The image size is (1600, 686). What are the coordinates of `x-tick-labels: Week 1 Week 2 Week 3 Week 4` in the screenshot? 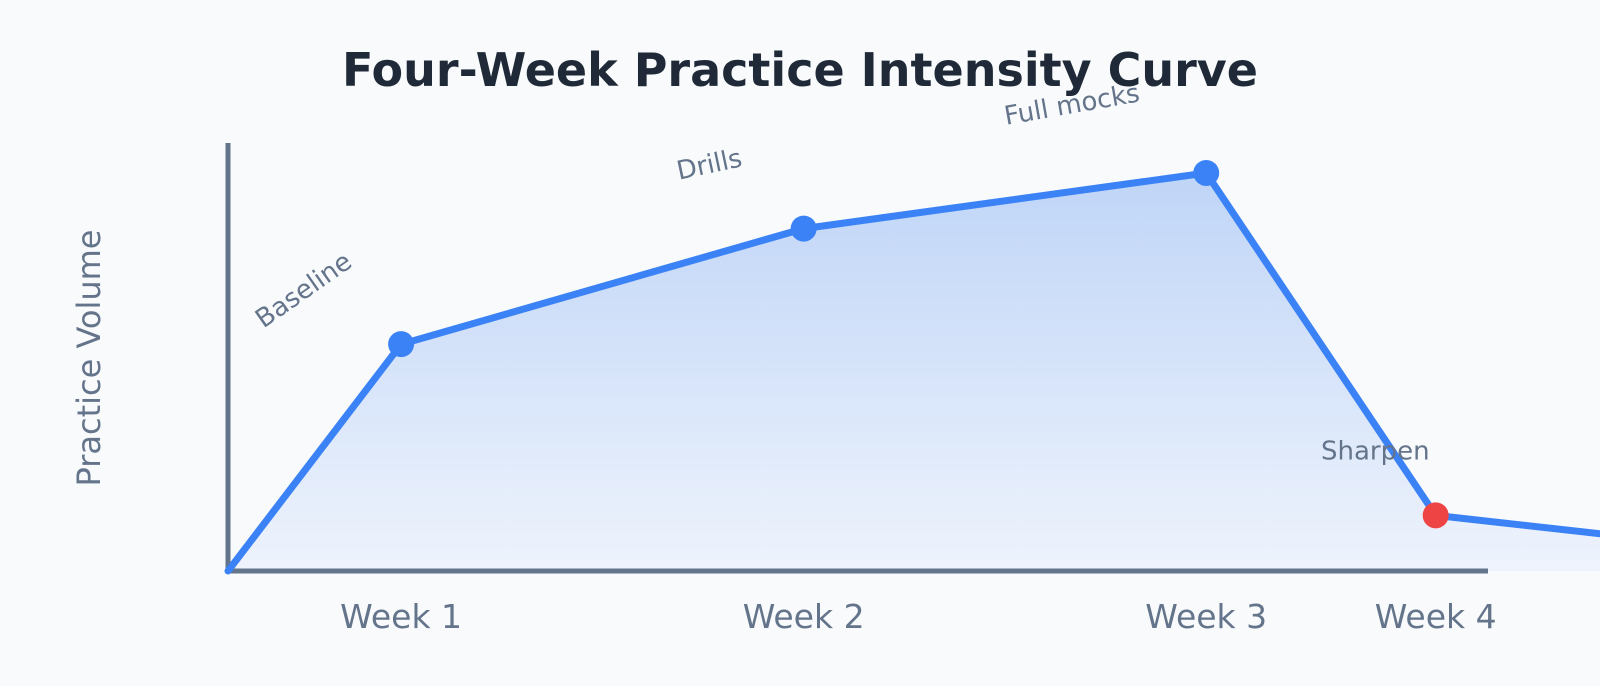 It's located at (918, 616).